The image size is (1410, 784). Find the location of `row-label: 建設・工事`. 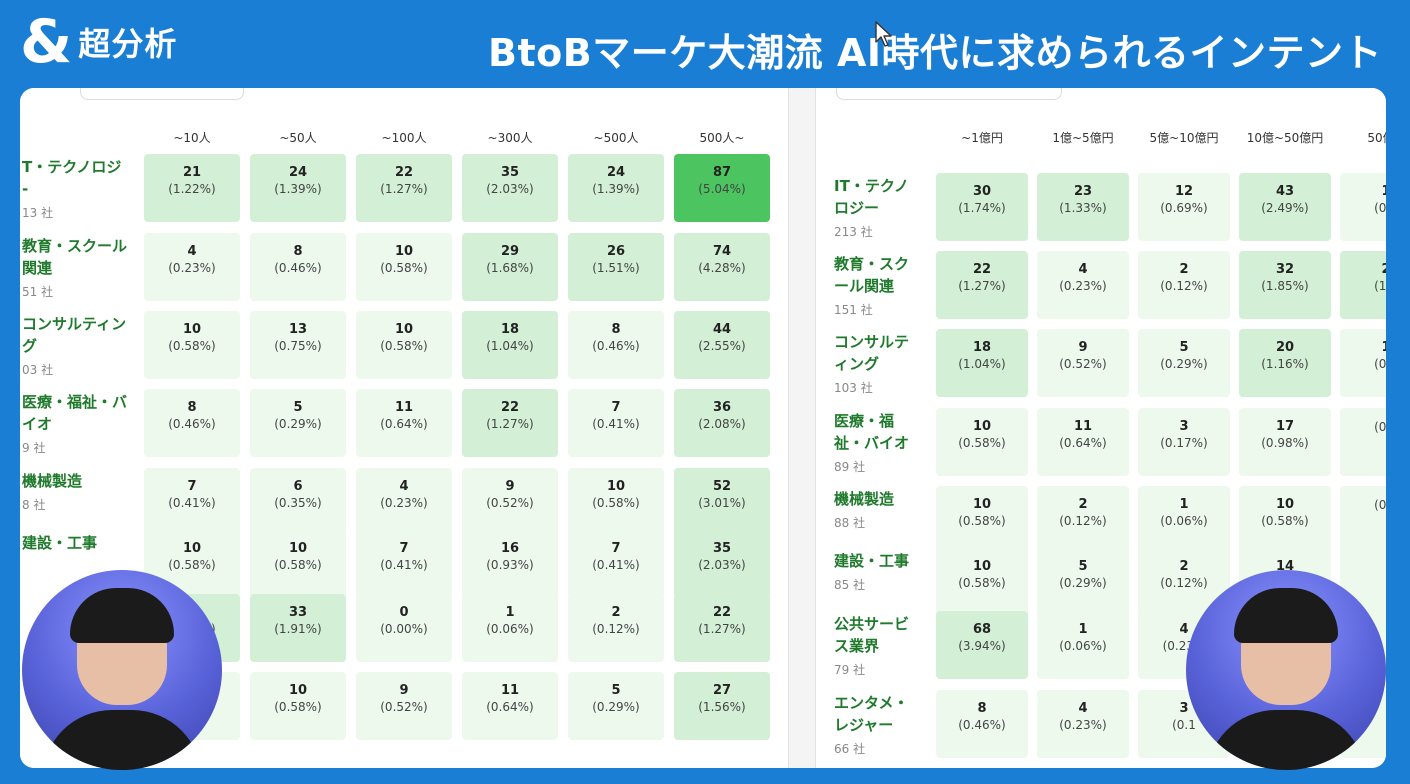

row-label: 建設・工事 is located at coordinates (60, 543).